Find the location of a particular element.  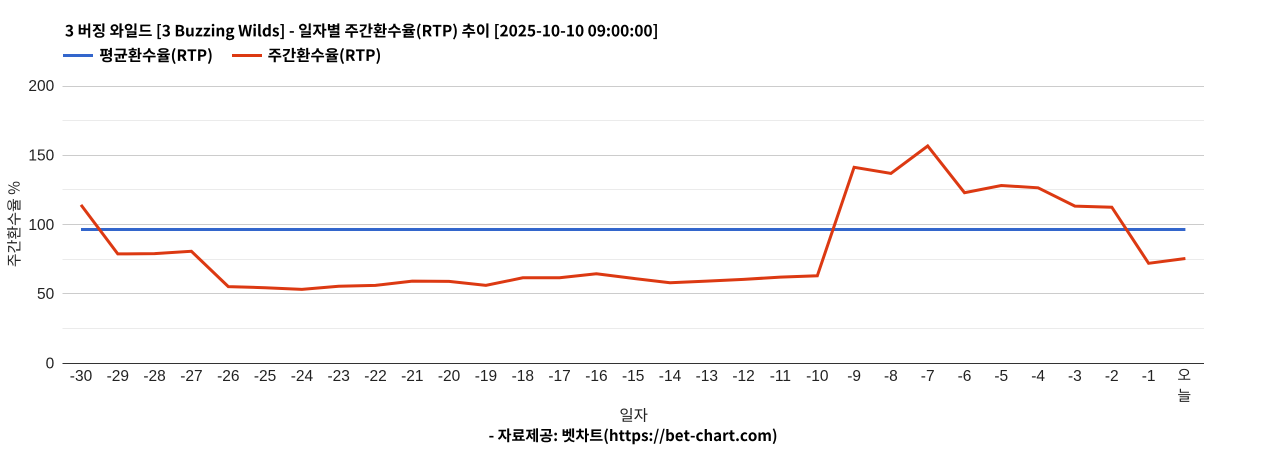

svg-text: -26 is located at coordinates (228, 376).